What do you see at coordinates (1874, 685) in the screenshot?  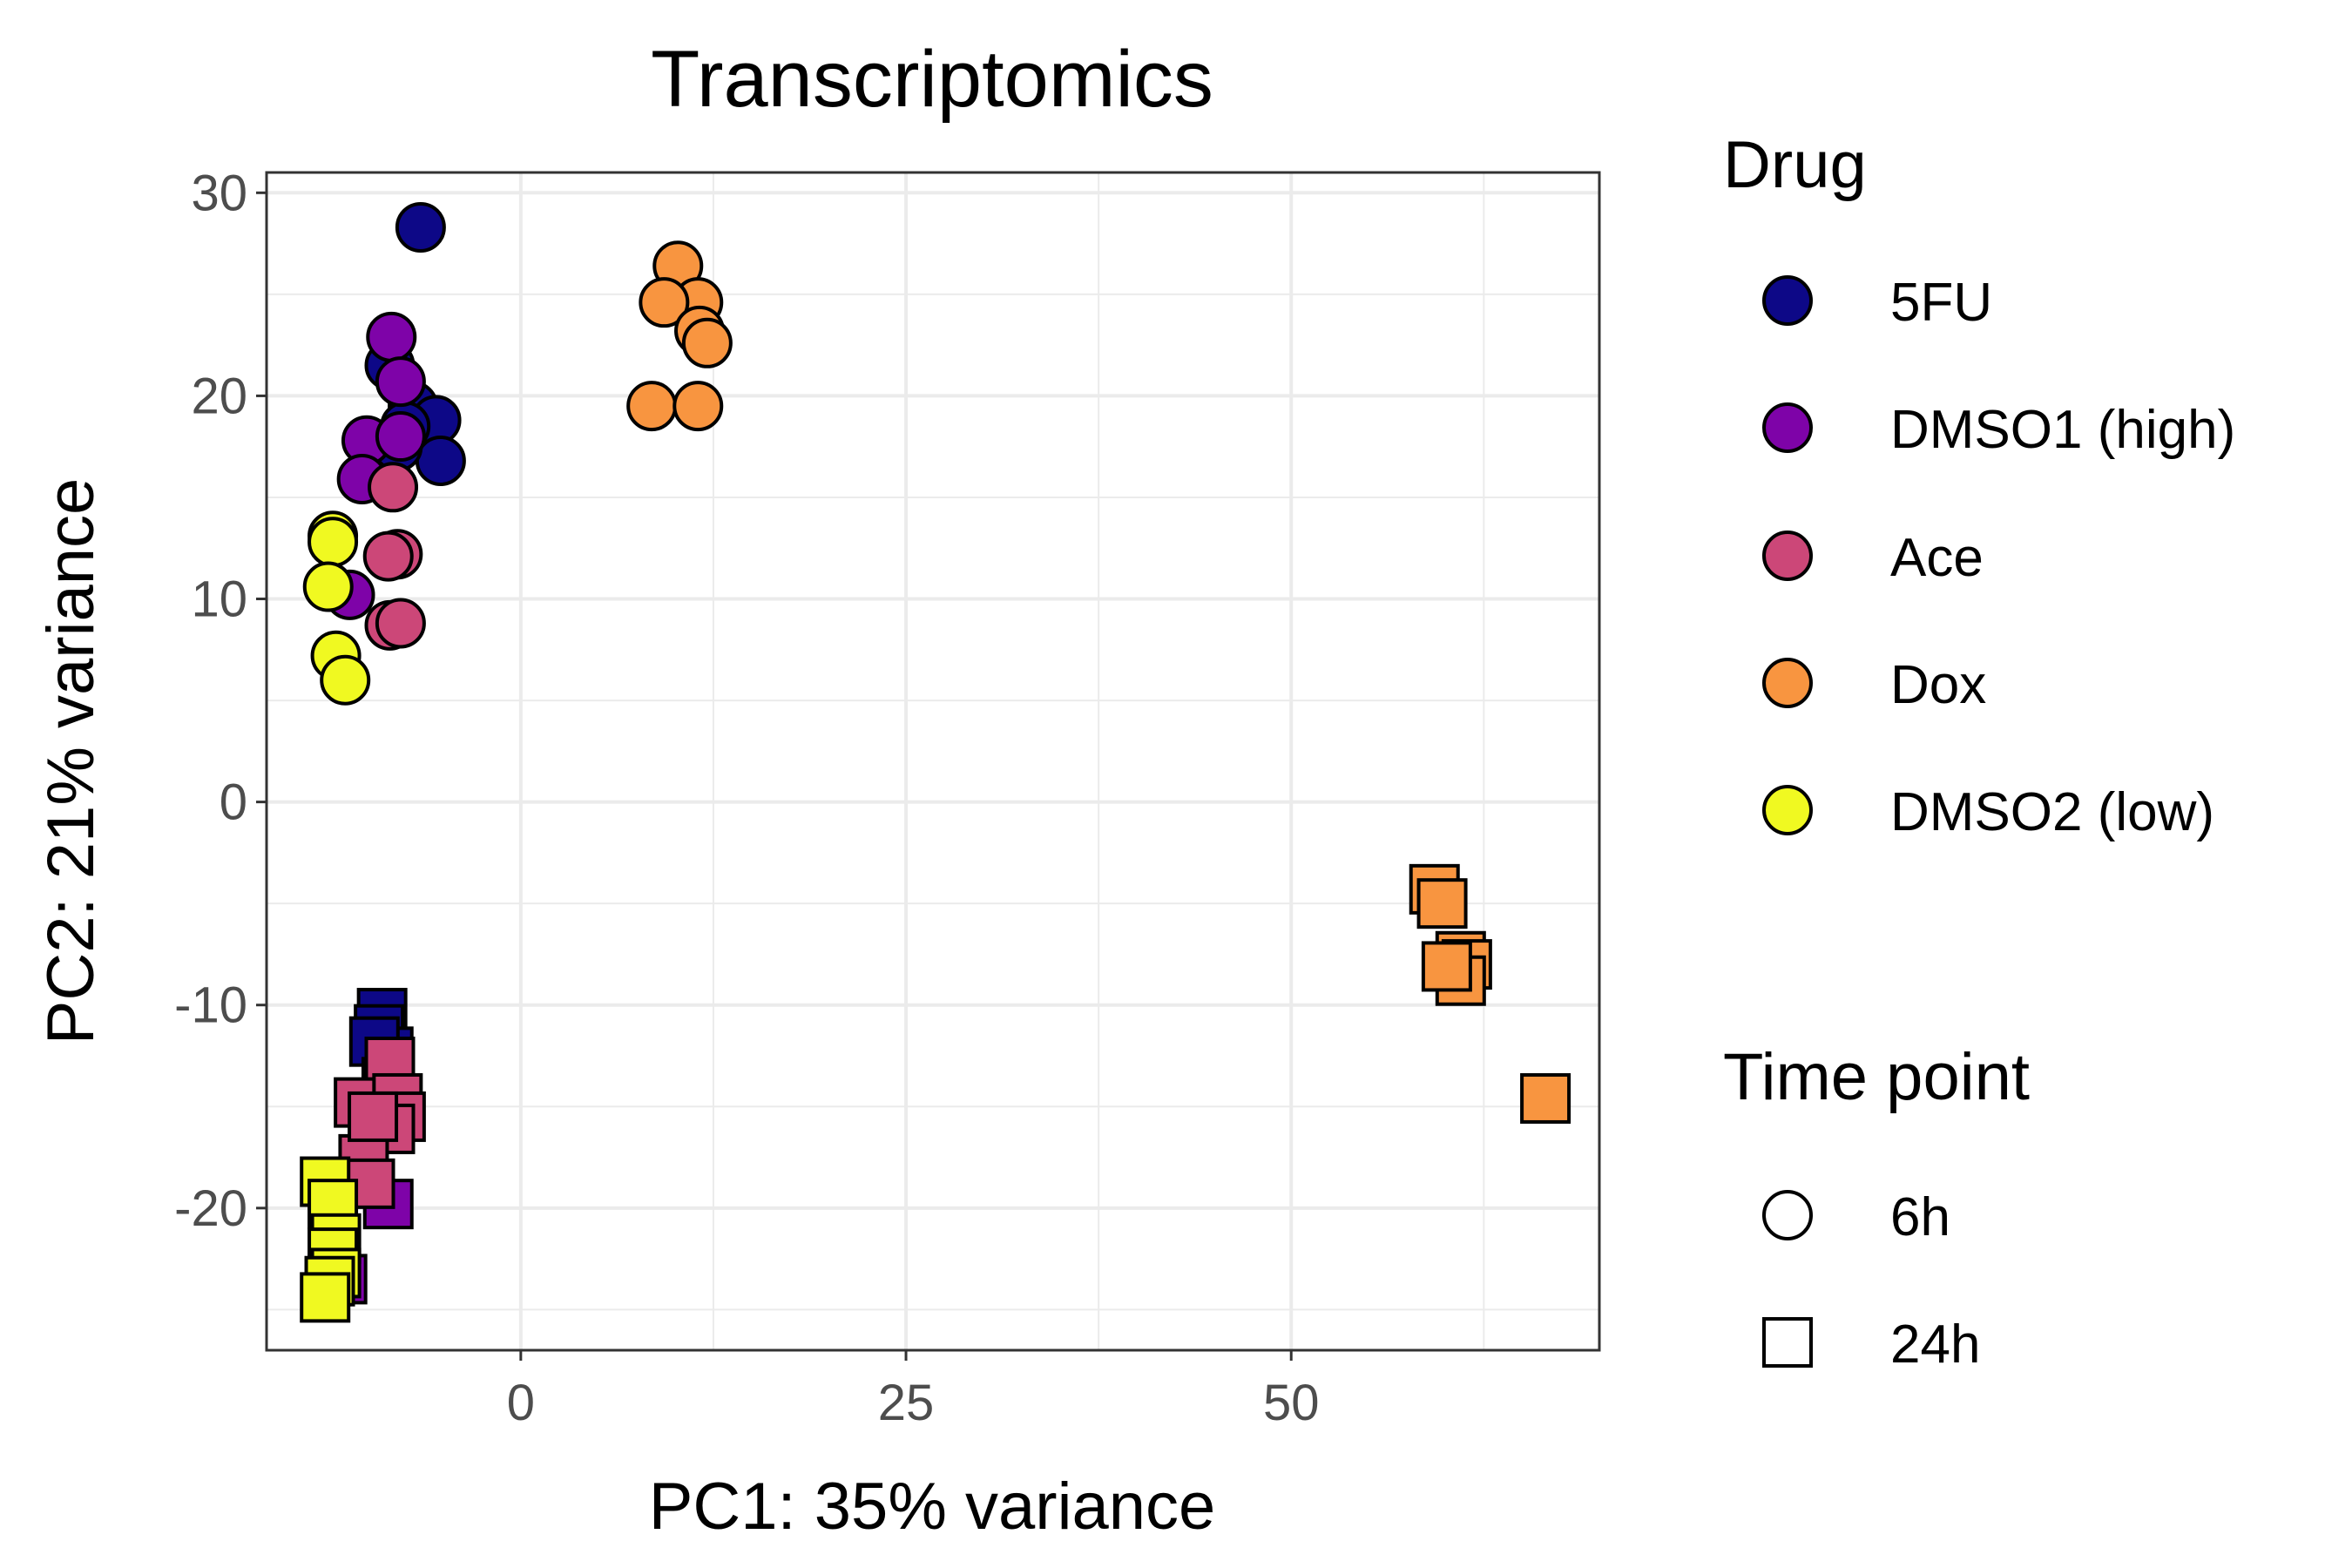 I see `legend-item-dox: Dox` at bounding box center [1874, 685].